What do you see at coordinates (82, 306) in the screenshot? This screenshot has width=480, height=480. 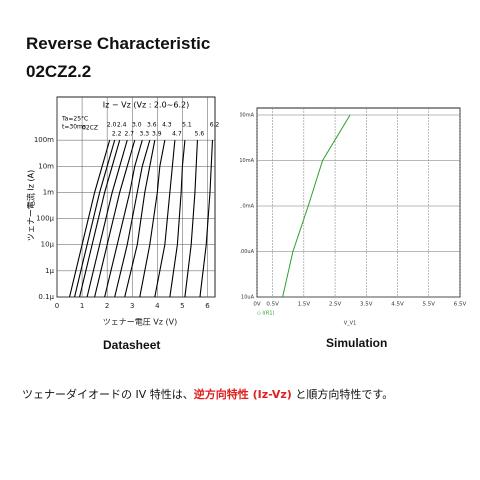 I see `x-tick-label: 1` at bounding box center [82, 306].